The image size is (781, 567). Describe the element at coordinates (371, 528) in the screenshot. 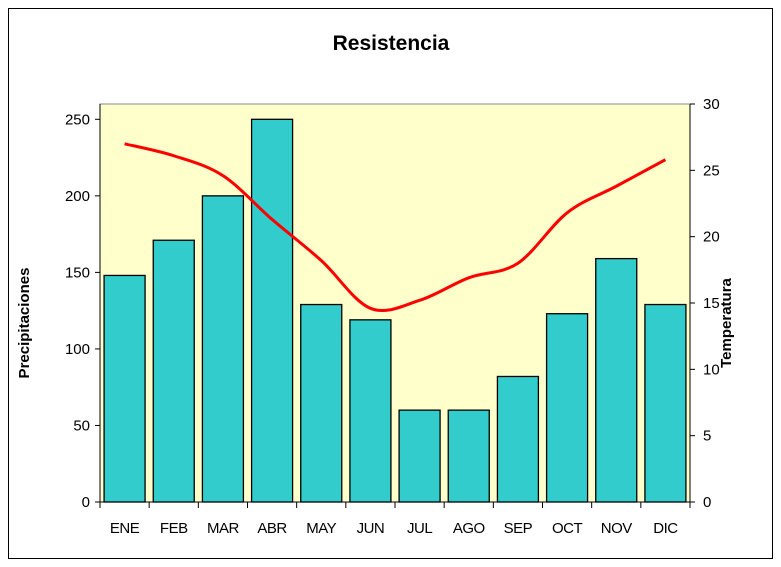

I see `x-tick-label: JUN` at that location.